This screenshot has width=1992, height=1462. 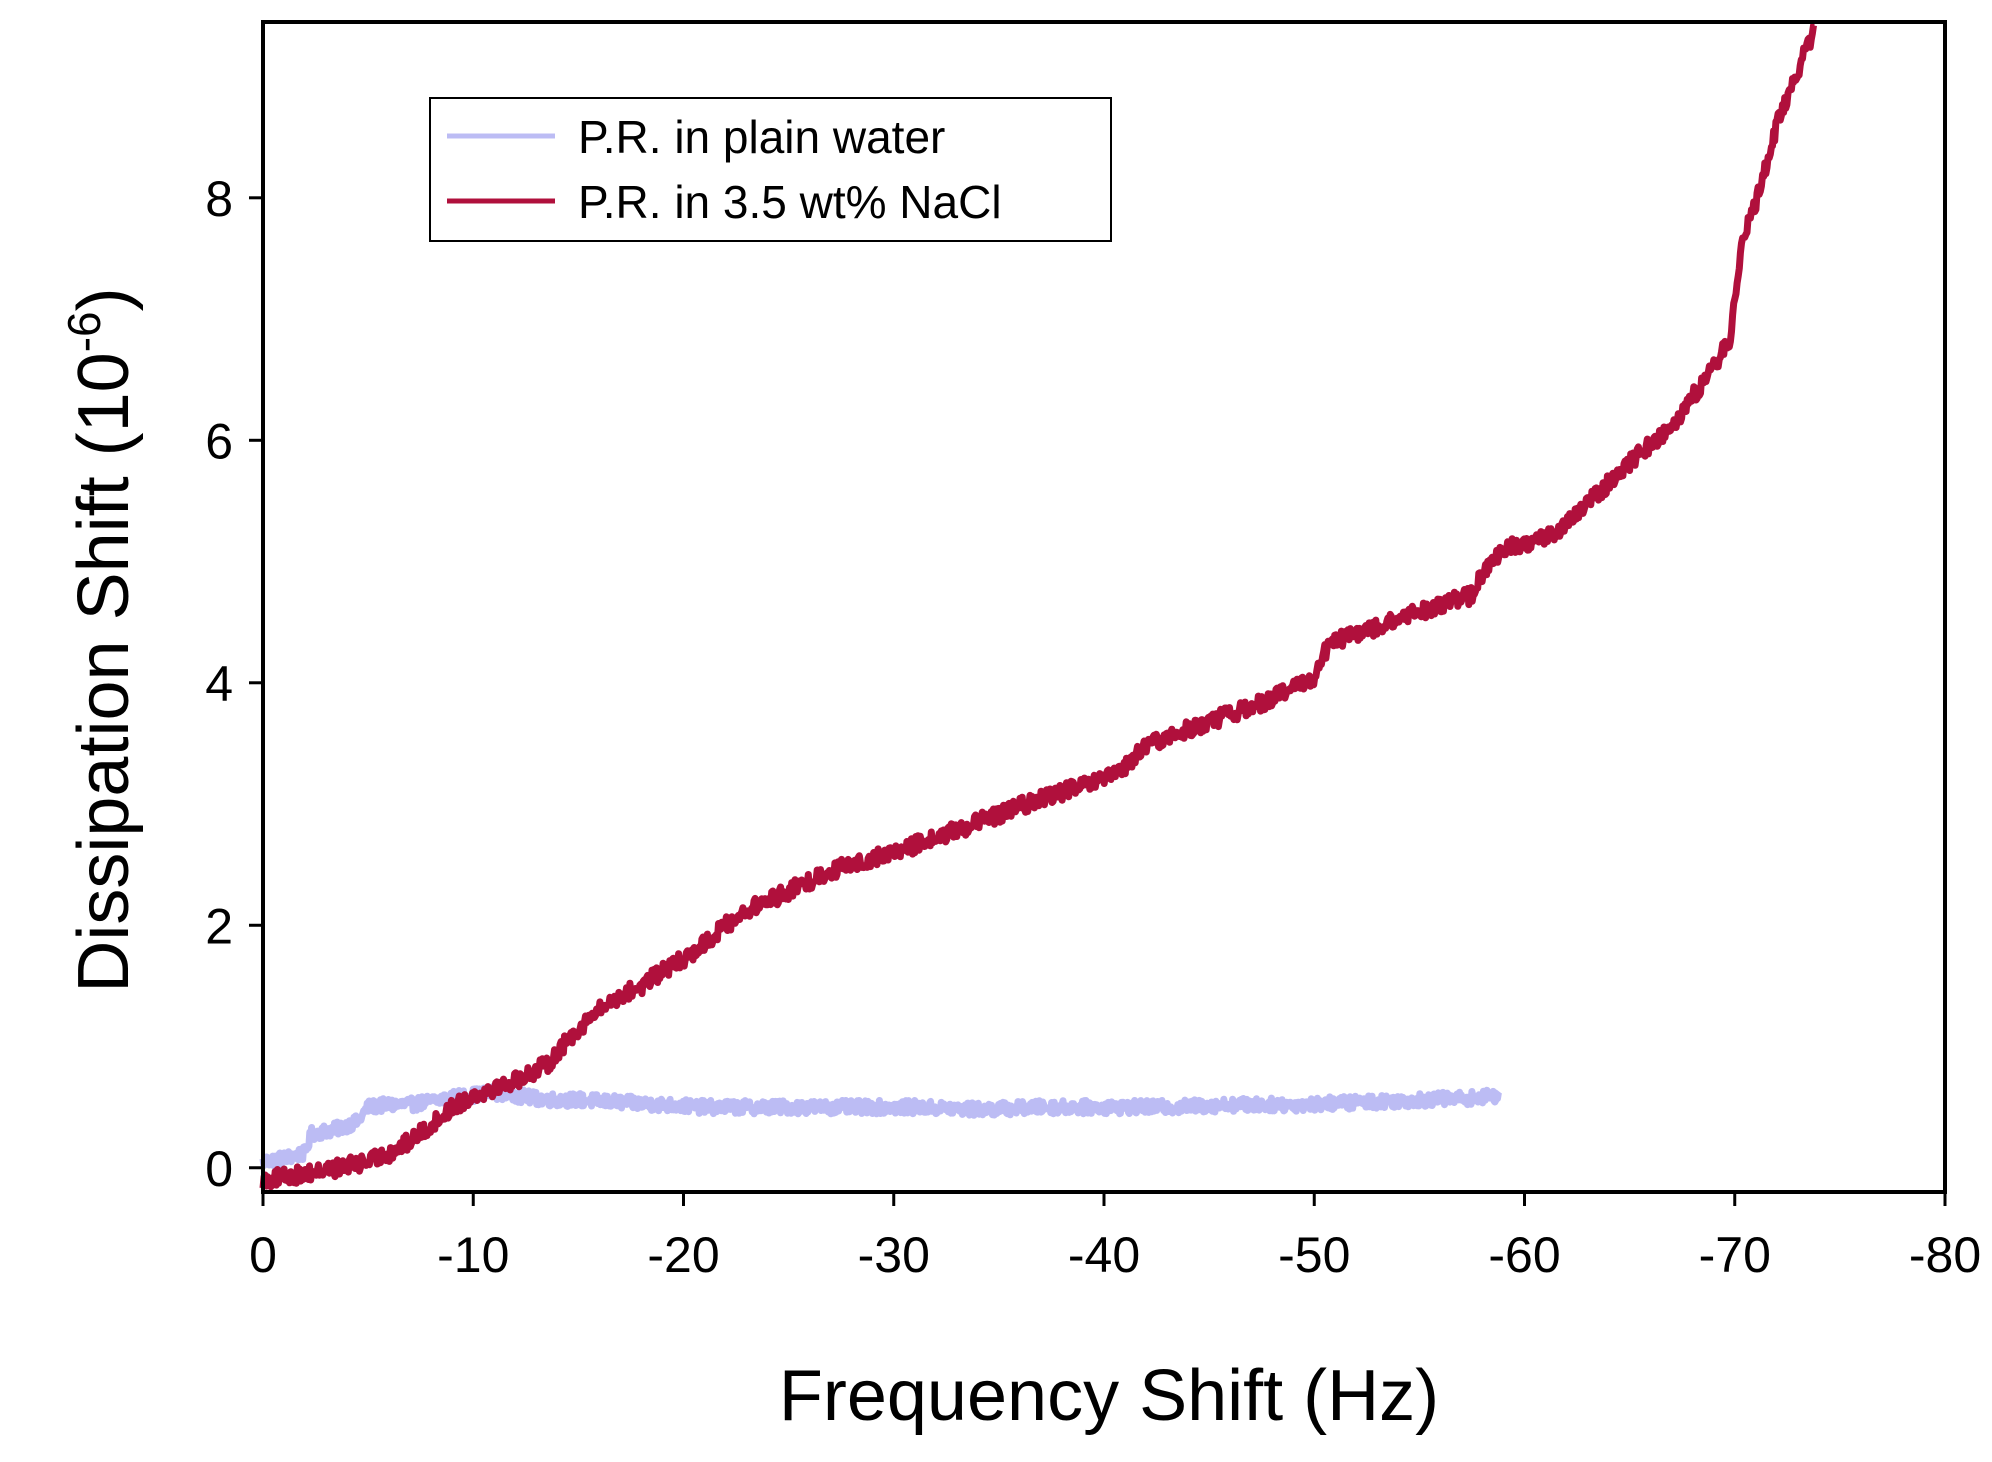 What do you see at coordinates (219, 441) in the screenshot?
I see `y-tick-label: 6` at bounding box center [219, 441].